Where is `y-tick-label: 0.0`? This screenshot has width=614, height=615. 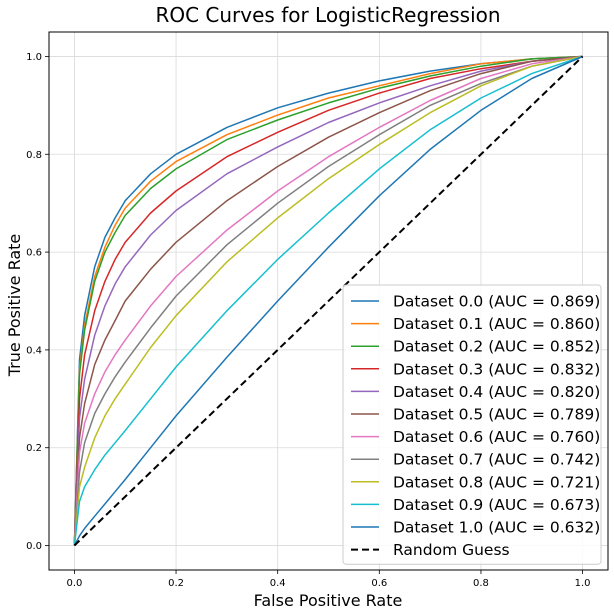 y-tick-label: 0.0 is located at coordinates (34, 546).